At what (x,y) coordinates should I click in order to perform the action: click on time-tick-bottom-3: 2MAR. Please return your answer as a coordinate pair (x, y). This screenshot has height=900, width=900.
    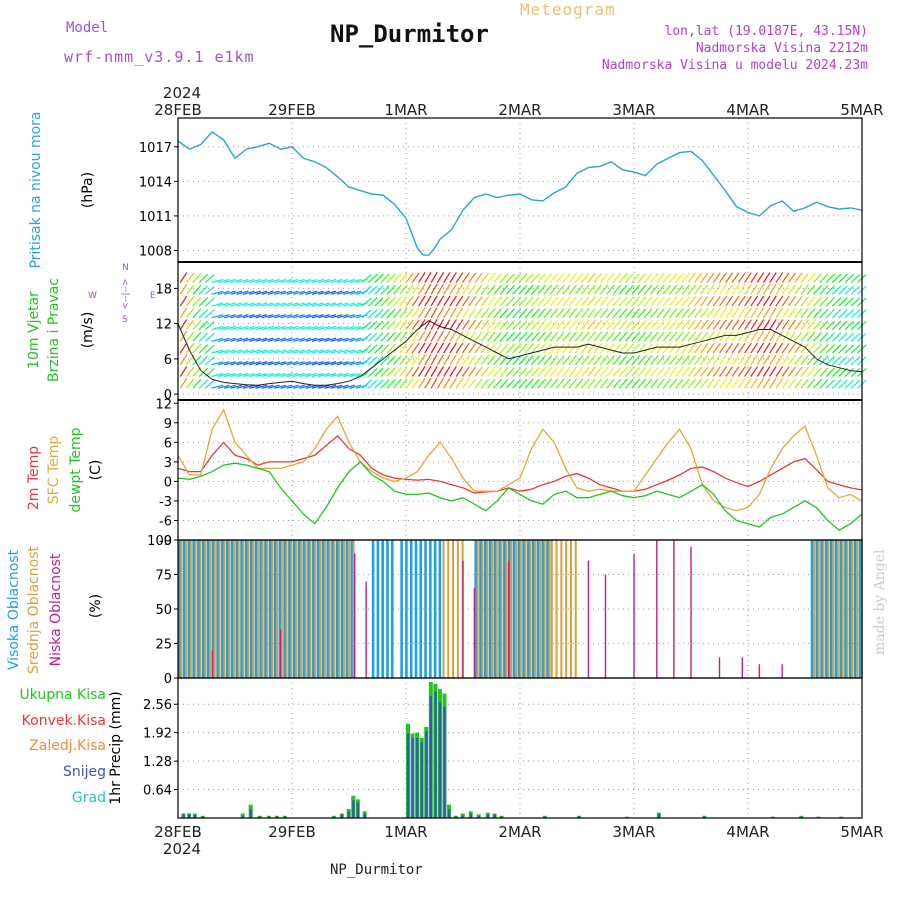
    Looking at the image, I should click on (519, 832).